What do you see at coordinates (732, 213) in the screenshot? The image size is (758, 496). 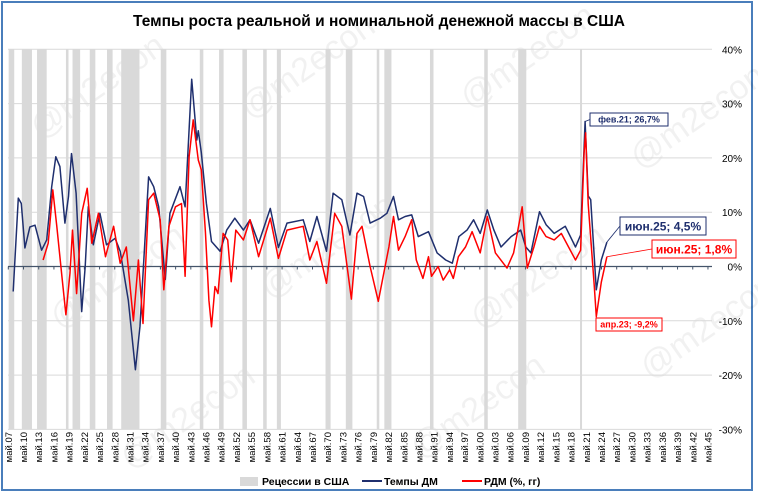 I see `y-tick-label: 10%` at bounding box center [732, 213].